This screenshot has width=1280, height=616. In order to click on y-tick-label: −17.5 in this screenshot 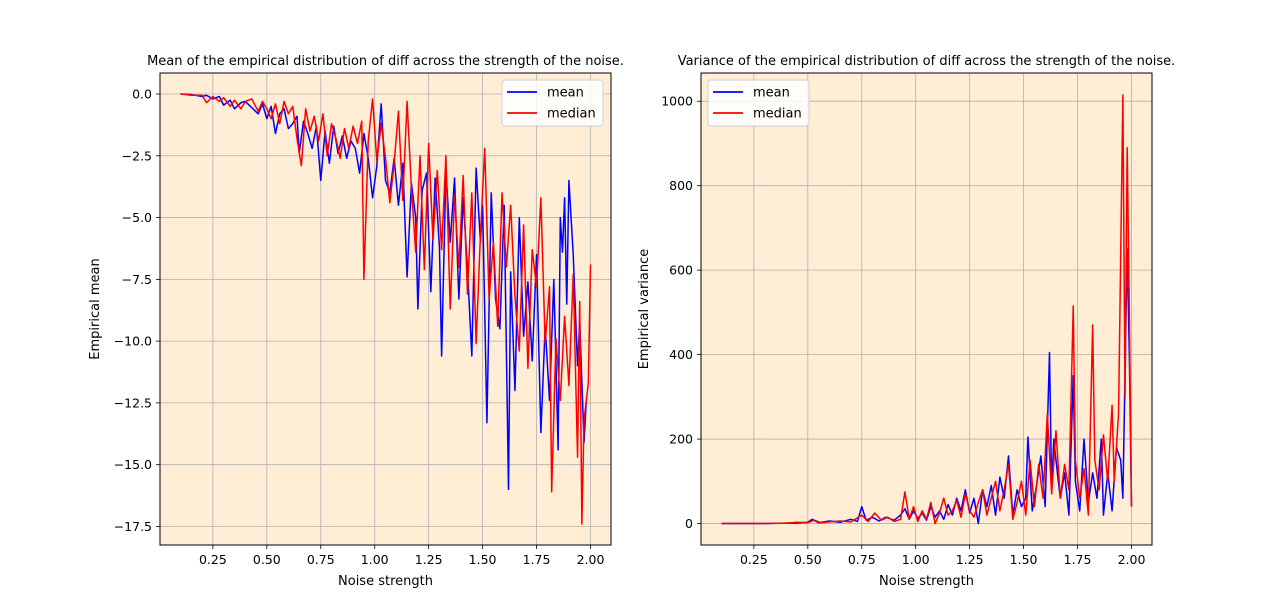, I will do `click(133, 526)`.